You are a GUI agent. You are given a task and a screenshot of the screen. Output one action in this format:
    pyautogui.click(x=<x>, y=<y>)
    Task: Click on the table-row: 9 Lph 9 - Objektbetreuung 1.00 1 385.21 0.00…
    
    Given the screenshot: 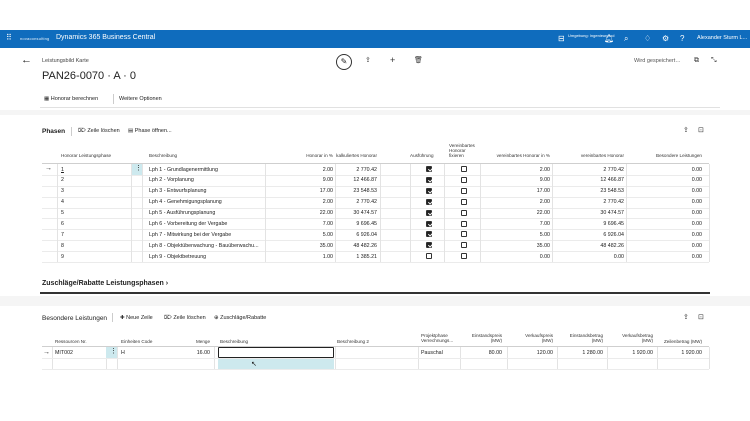 What is the action you would take?
    pyautogui.click(x=375, y=257)
    